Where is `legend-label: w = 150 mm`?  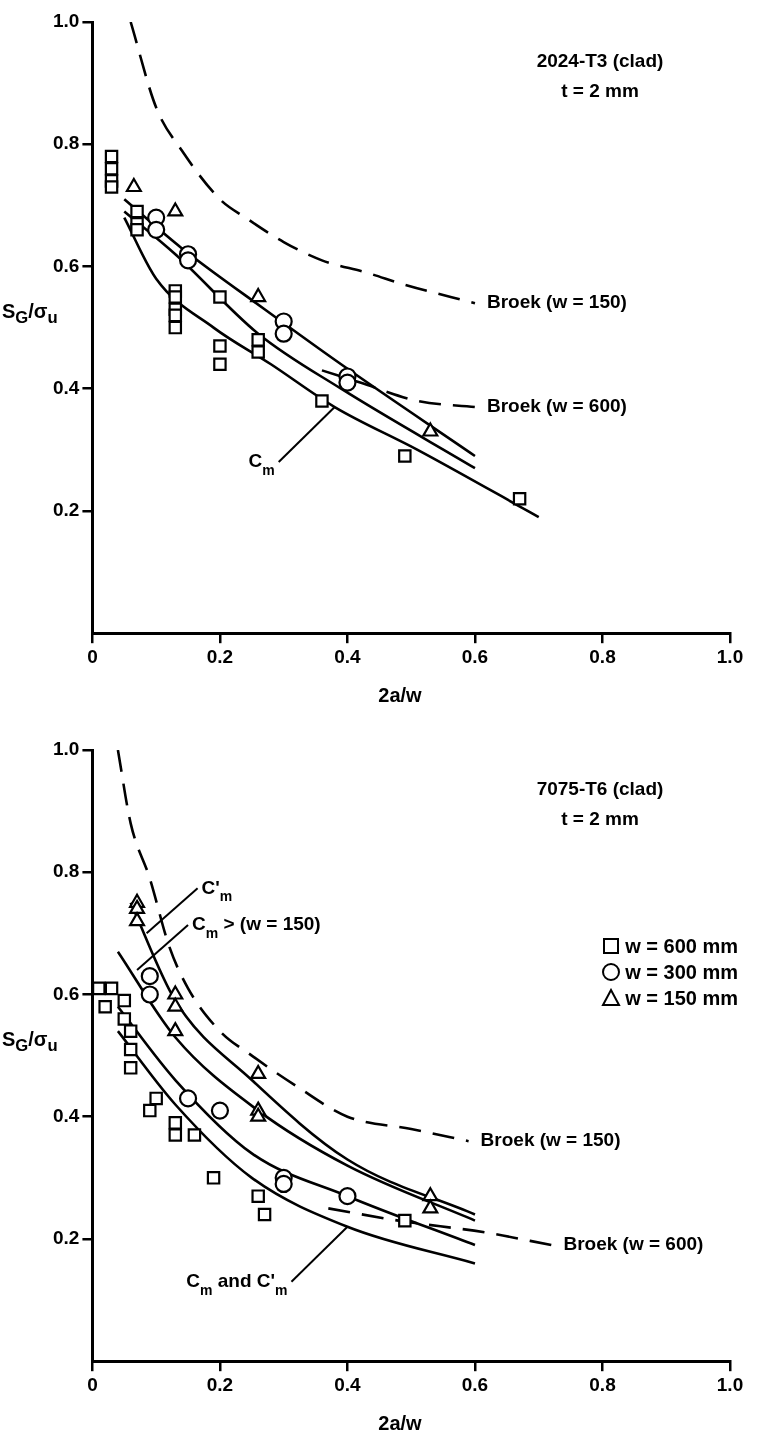 legend-label: w = 150 mm is located at coordinates (681, 998).